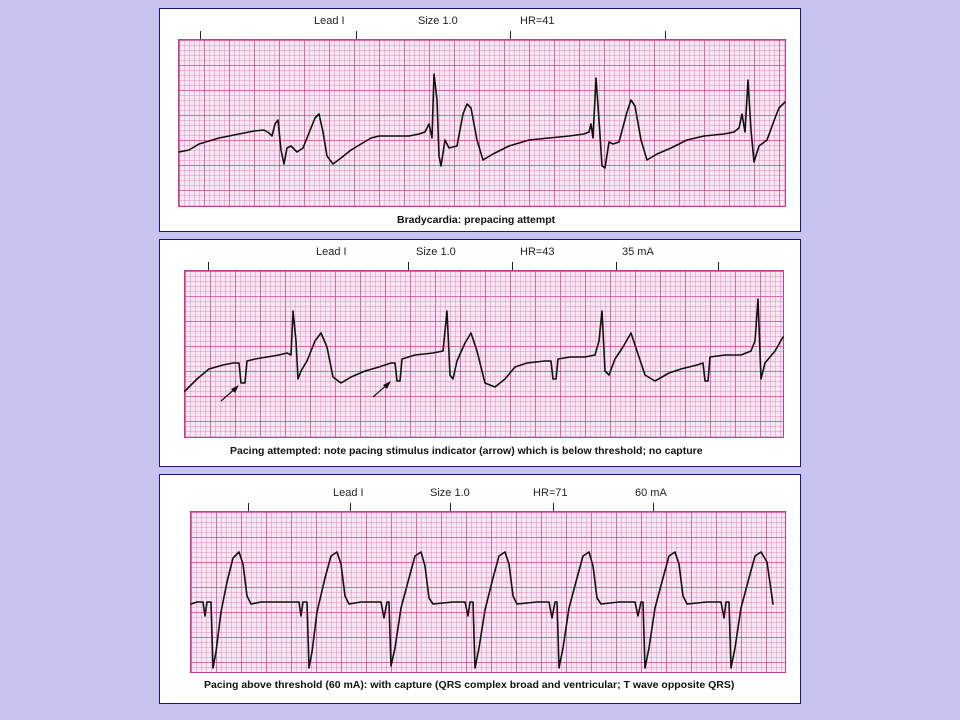 The width and height of the screenshot is (960, 720). I want to click on pacing-current-label: 60 mA, so click(651, 493).